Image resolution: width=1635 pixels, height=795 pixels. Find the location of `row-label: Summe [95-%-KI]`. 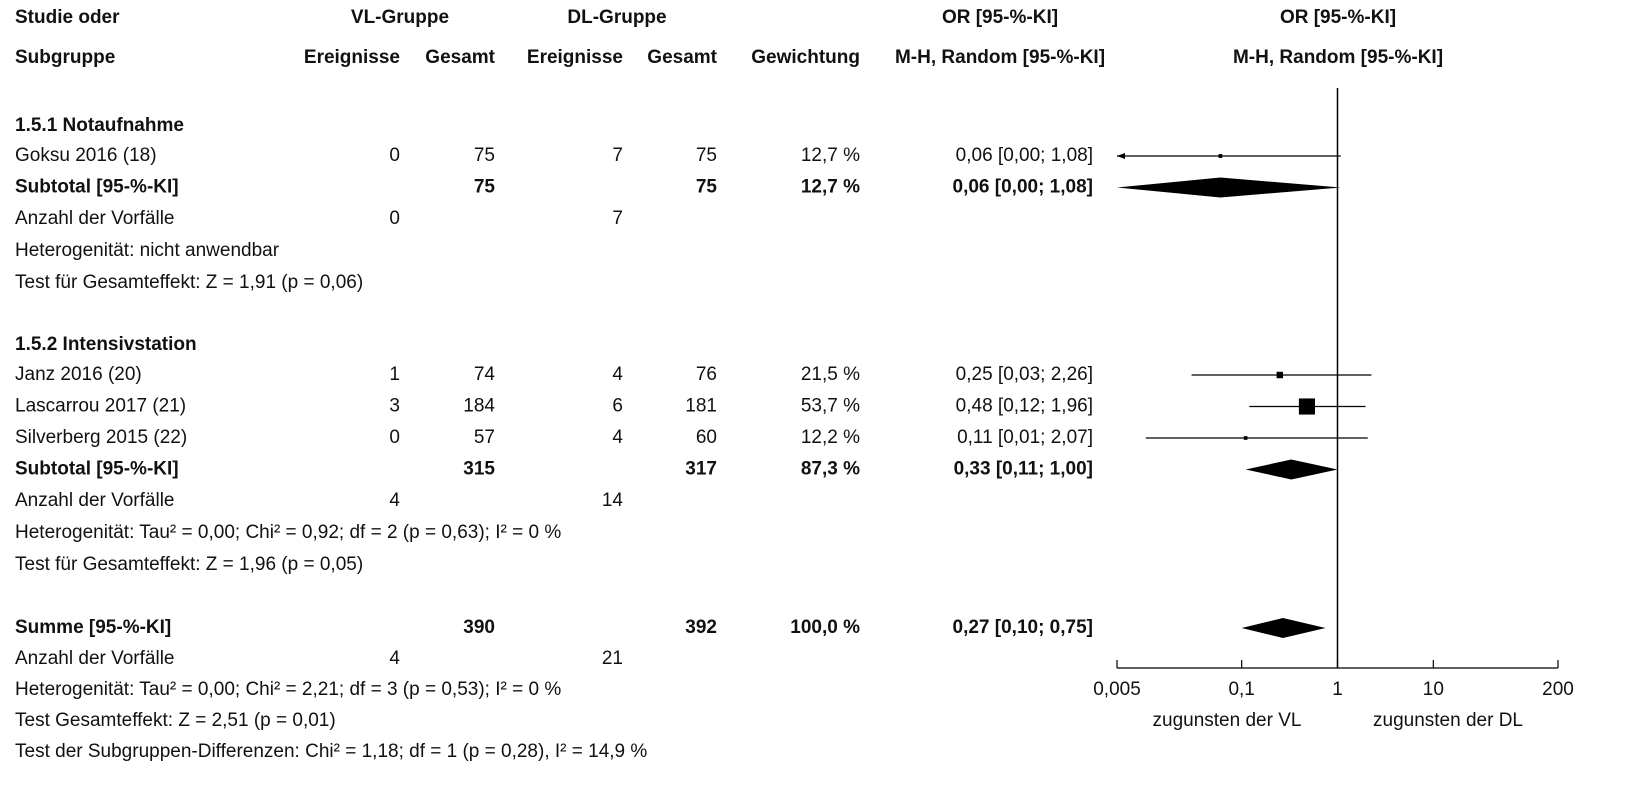

row-label: Summe [95-%-KI] is located at coordinates (93, 627).